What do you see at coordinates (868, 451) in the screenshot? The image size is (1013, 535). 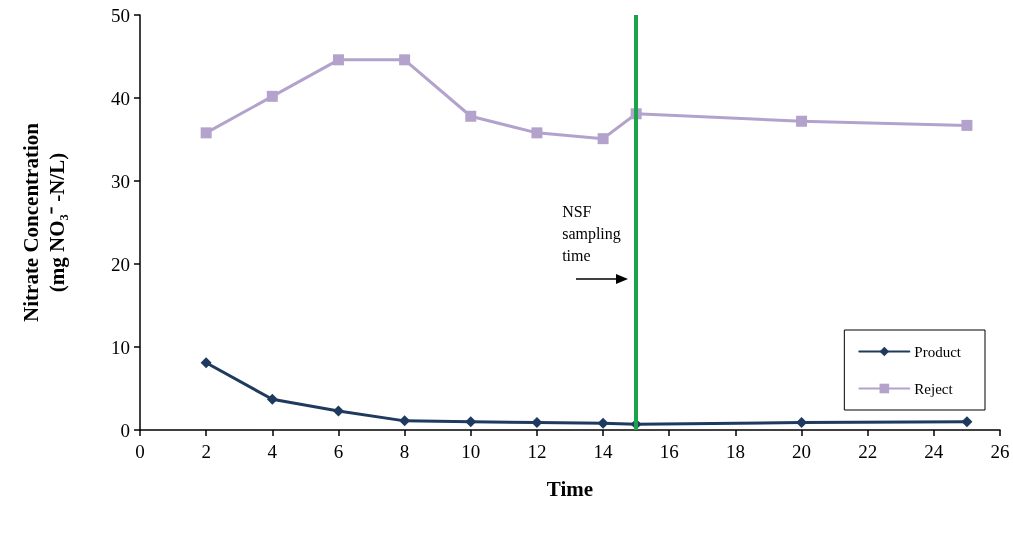 I see `x-tick-label: 22` at bounding box center [868, 451].